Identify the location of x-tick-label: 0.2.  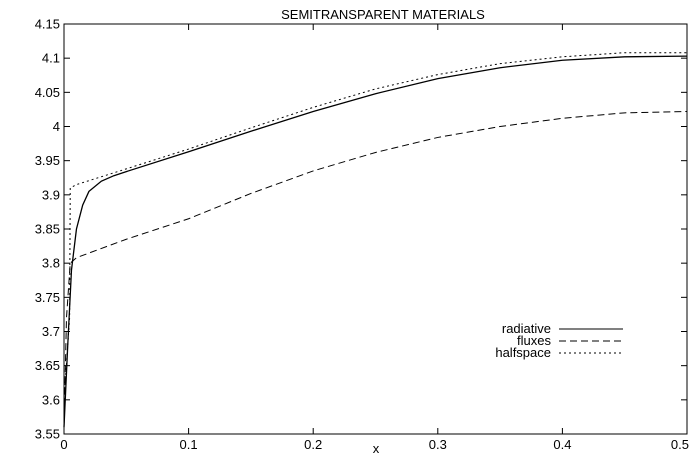
(313, 444).